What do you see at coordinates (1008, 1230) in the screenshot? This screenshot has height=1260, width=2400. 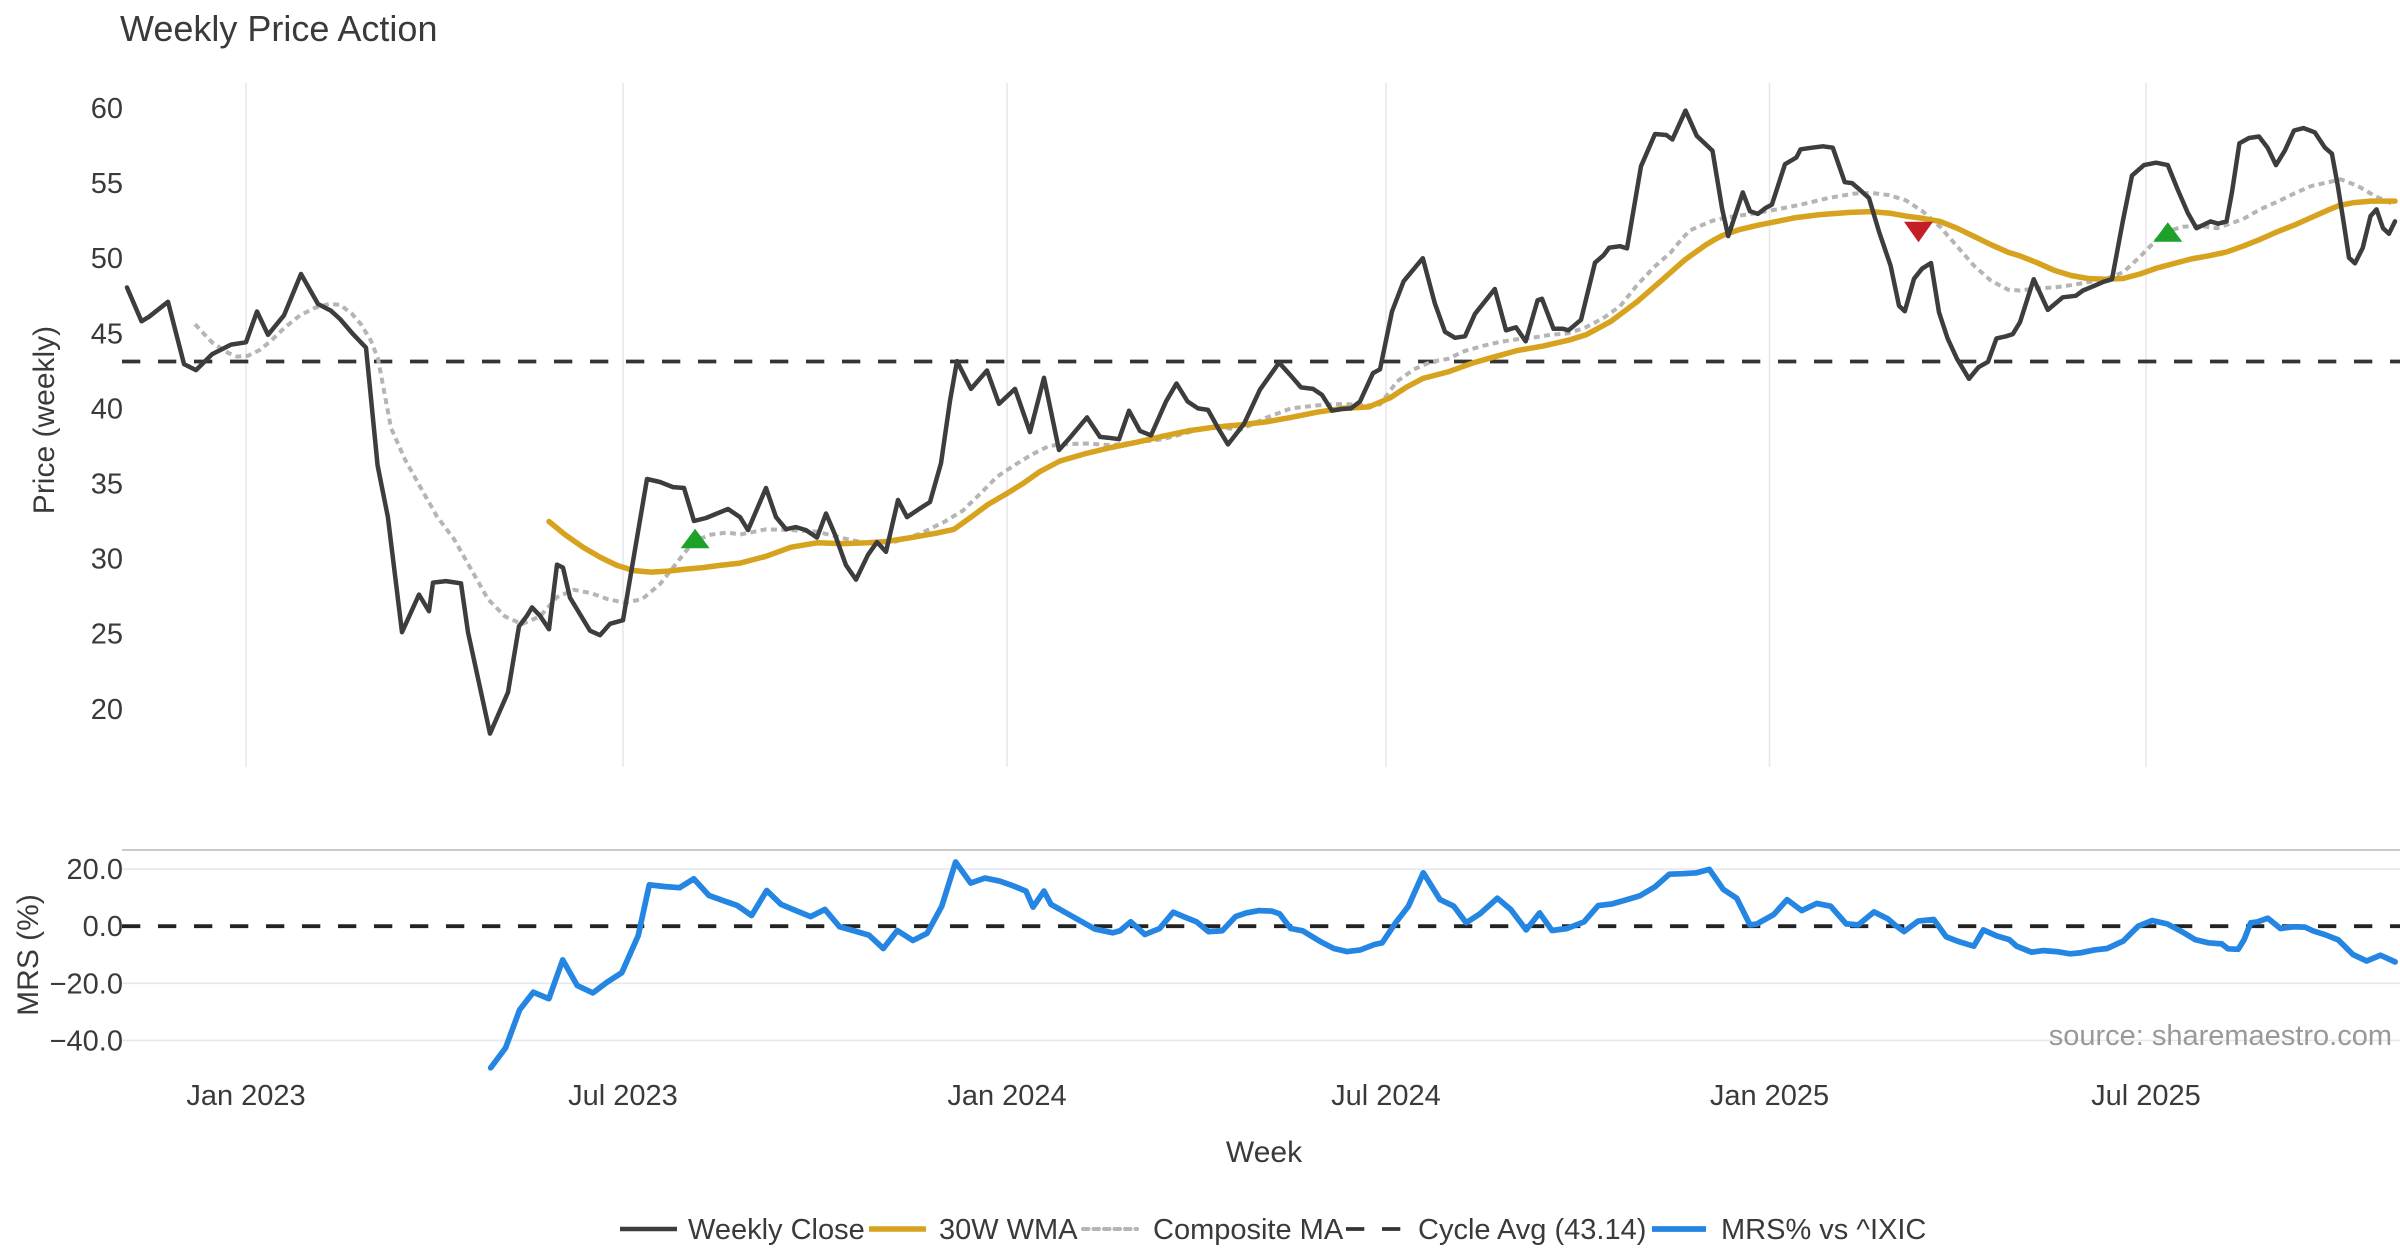 I see `svg-text: 30W WMA` at bounding box center [1008, 1230].